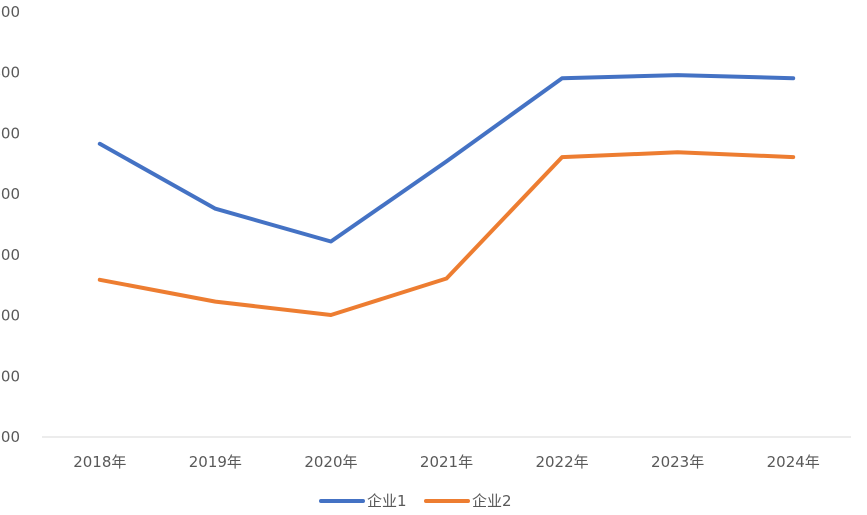 The height and width of the screenshot is (515, 867). I want to click on y-tick-label: 100, so click(10, 255).